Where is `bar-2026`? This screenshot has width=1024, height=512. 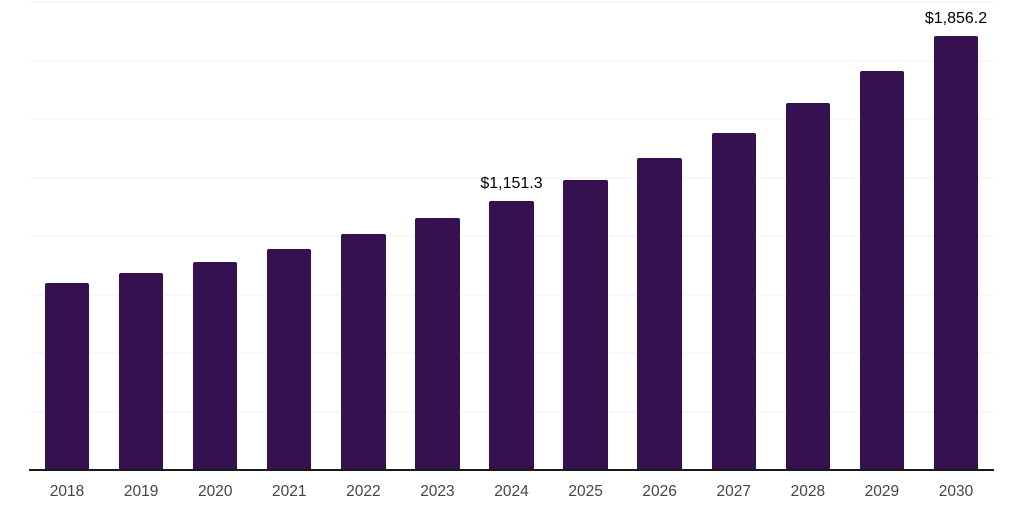
bar-2026 is located at coordinates (659, 313).